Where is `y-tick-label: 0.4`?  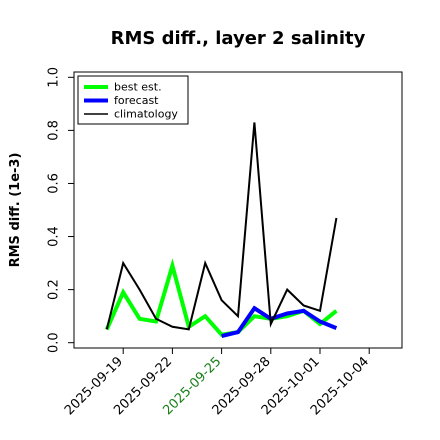
y-tick-label: 0.4 is located at coordinates (54, 236).